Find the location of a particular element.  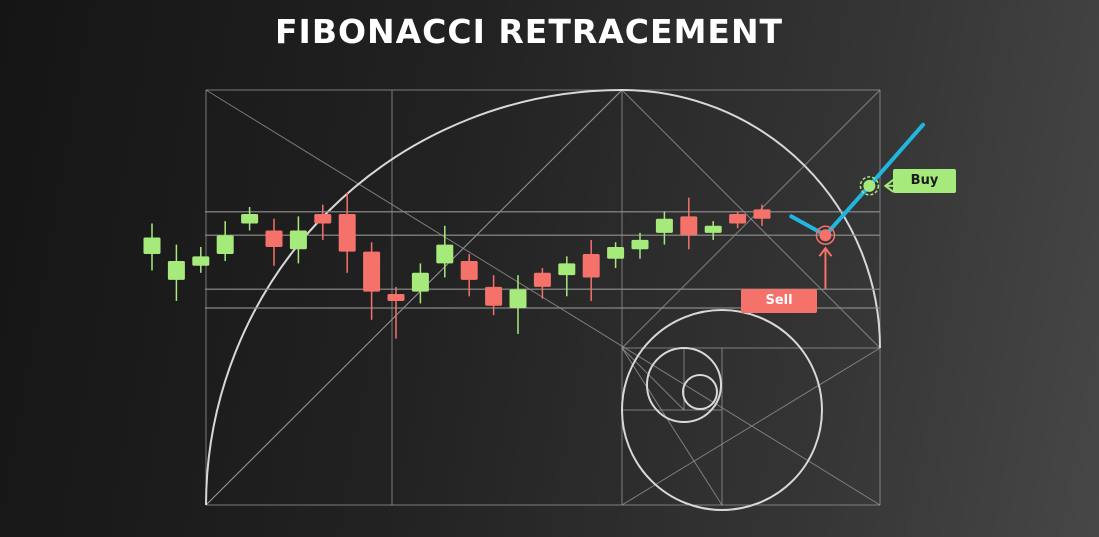

sell-marker is located at coordinates (825, 235).